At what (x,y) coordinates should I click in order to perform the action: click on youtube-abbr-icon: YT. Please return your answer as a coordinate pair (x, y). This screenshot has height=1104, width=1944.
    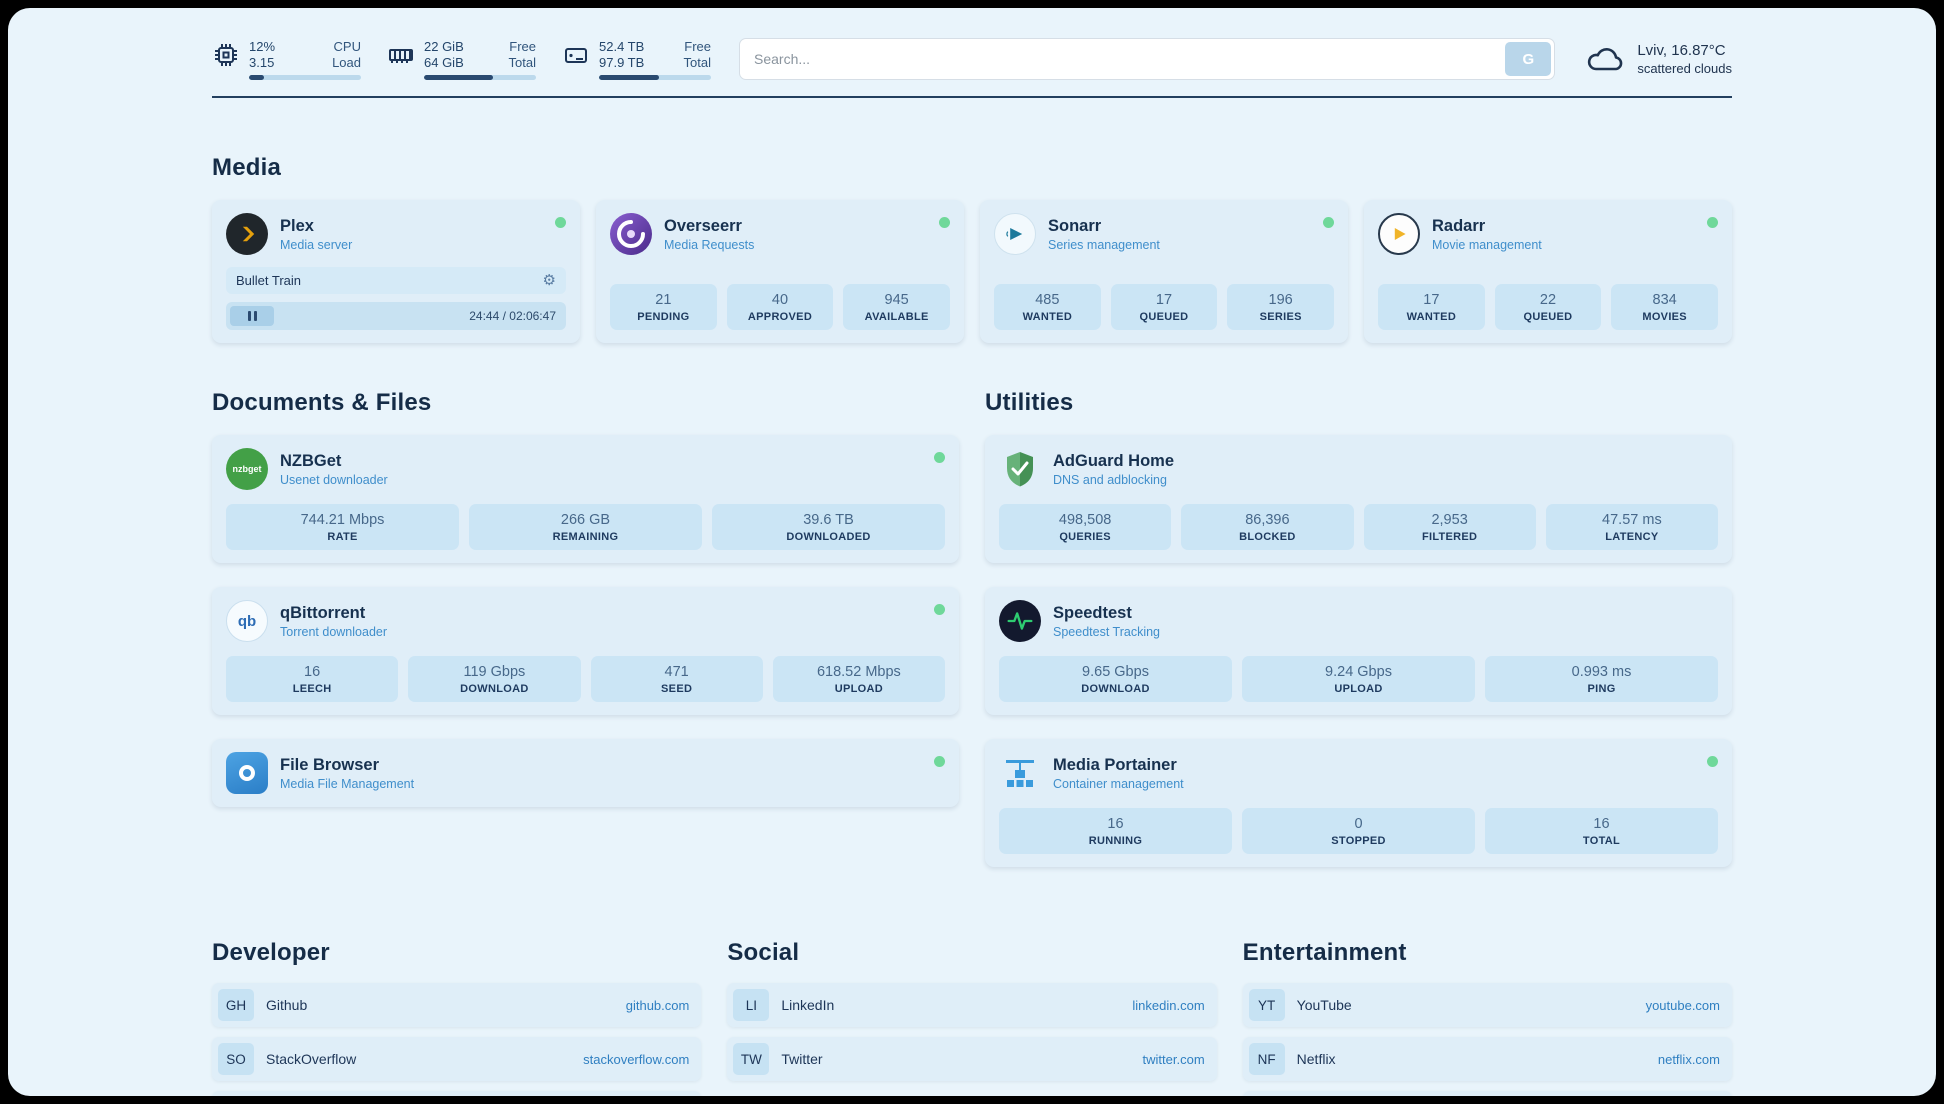
    Looking at the image, I should click on (1266, 1005).